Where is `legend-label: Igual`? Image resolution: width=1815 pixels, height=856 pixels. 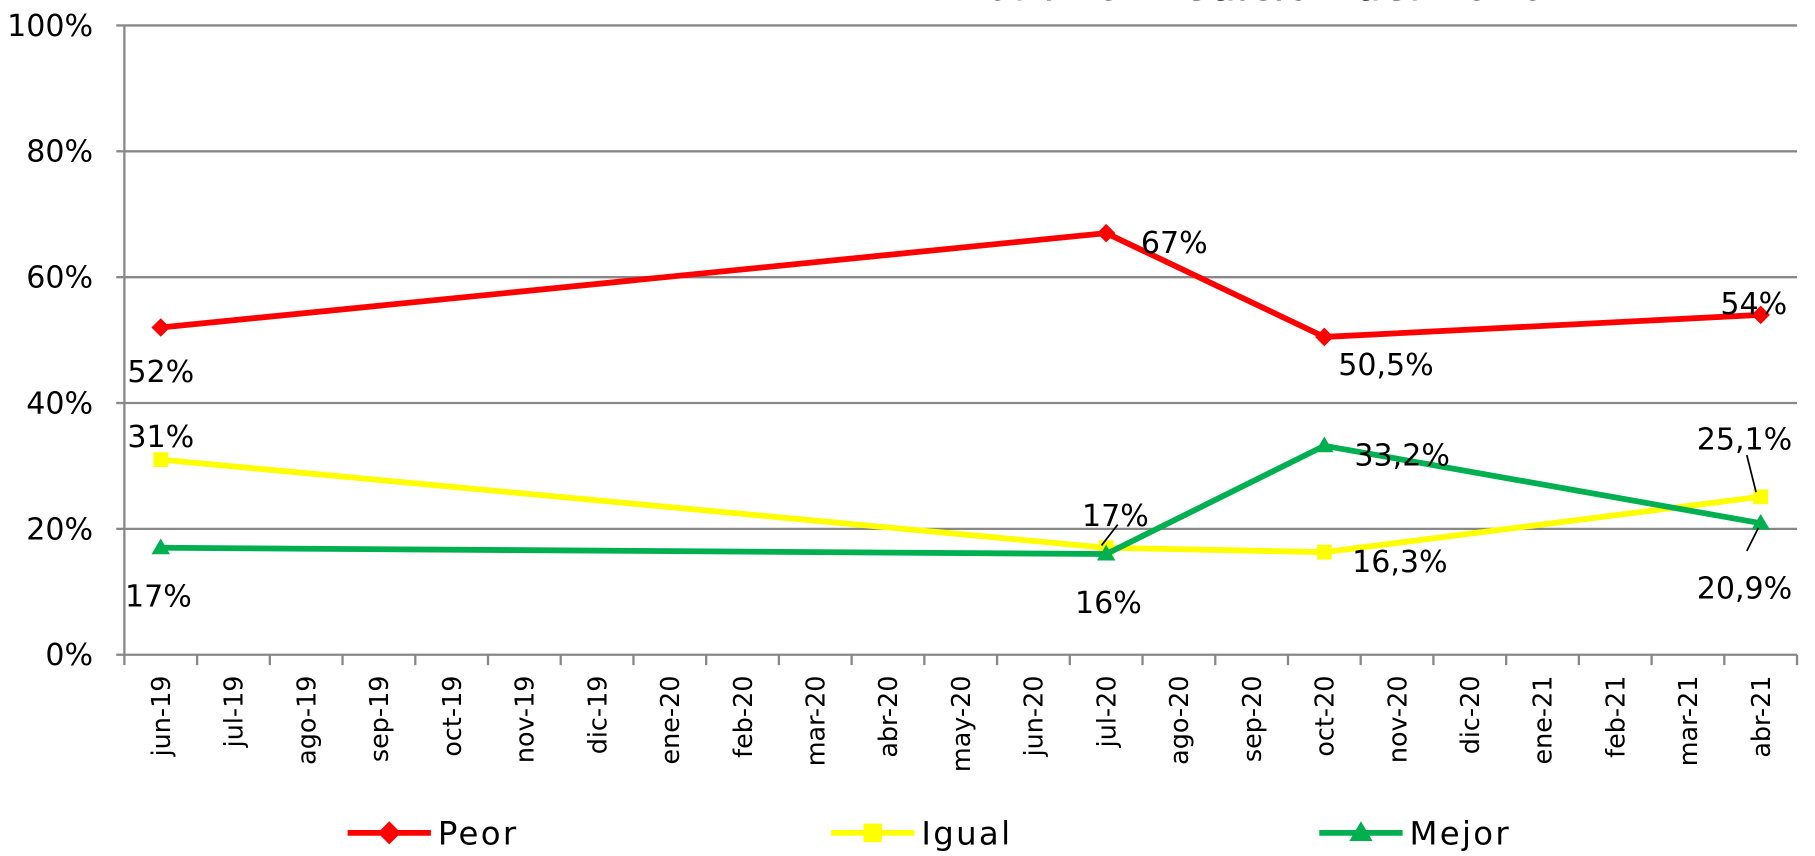
legend-label: Igual is located at coordinates (966, 833).